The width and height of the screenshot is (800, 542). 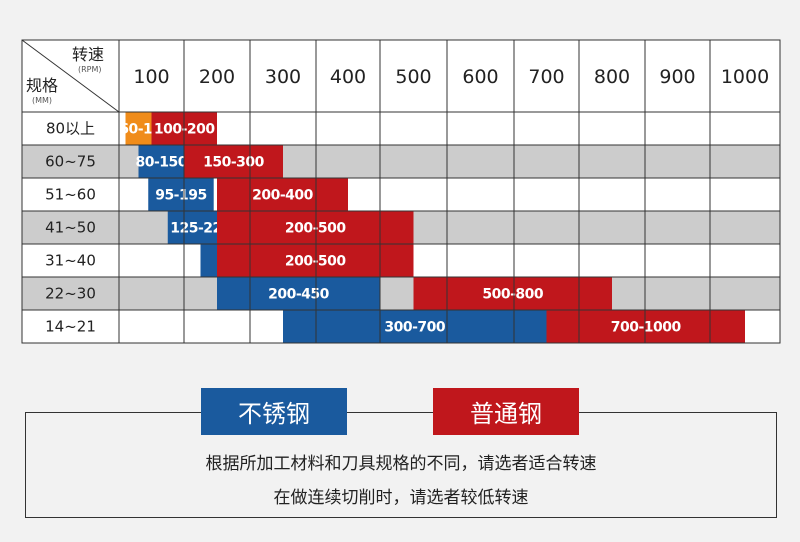 I want to click on bar-label: 100-200, so click(x=185, y=130).